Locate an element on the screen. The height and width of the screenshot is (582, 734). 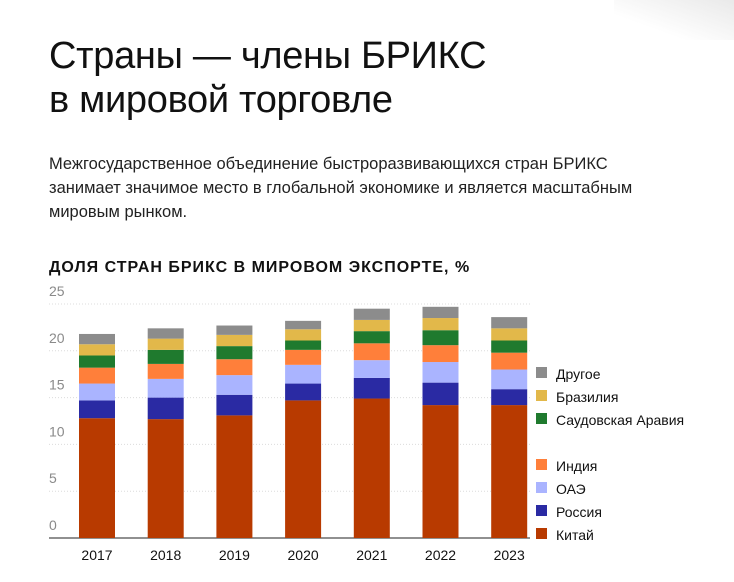
legend-label: Индия is located at coordinates (577, 466).